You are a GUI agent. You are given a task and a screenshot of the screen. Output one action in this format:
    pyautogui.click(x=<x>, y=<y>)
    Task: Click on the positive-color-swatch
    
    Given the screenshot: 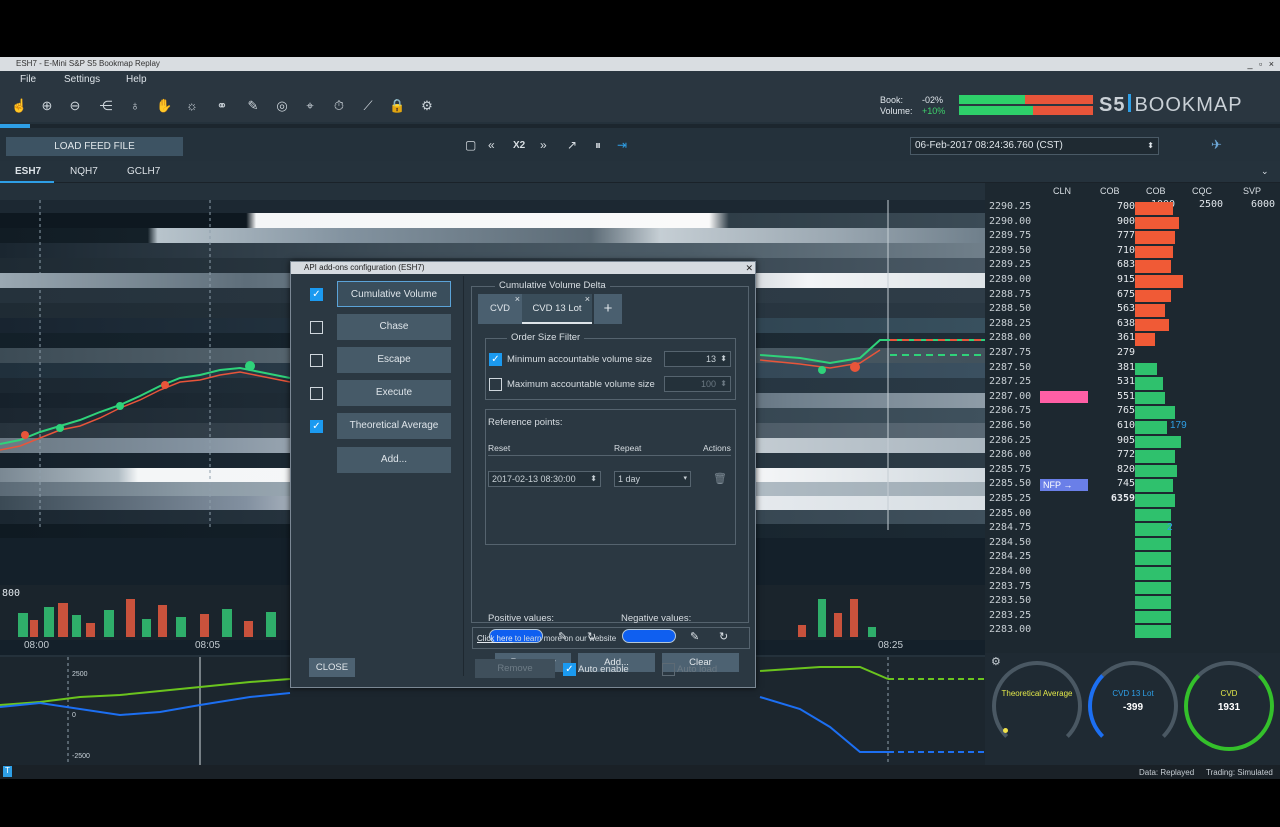 What is the action you would take?
    pyautogui.click(x=516, y=636)
    